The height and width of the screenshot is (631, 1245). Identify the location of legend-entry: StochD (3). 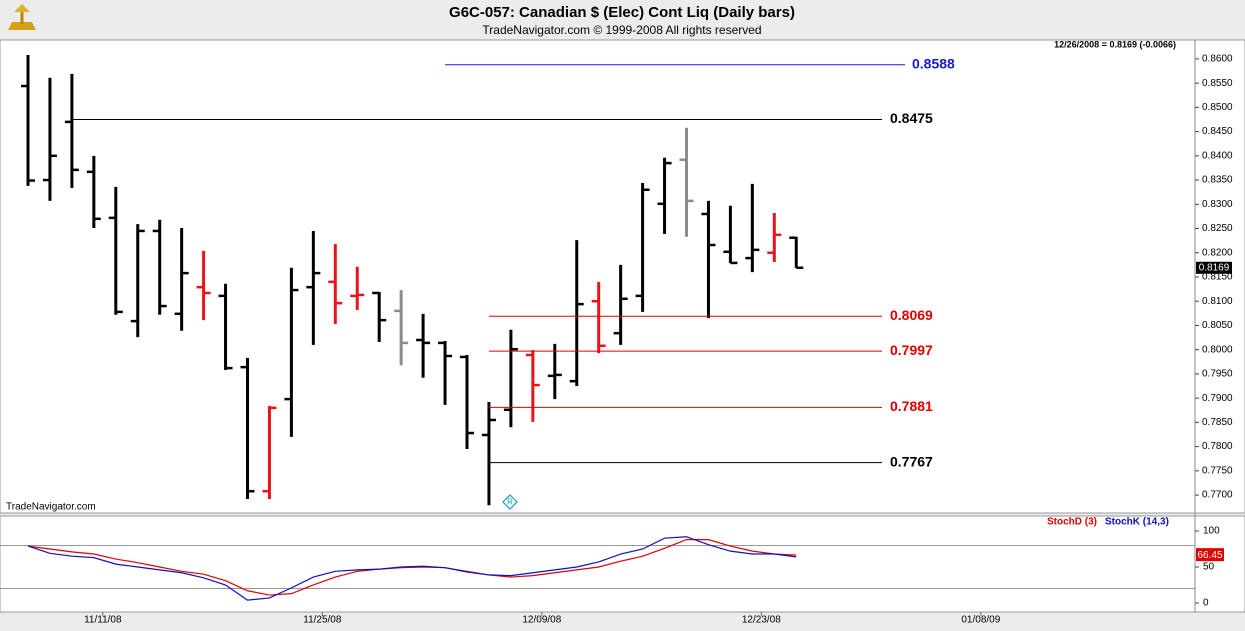
(1072, 522).